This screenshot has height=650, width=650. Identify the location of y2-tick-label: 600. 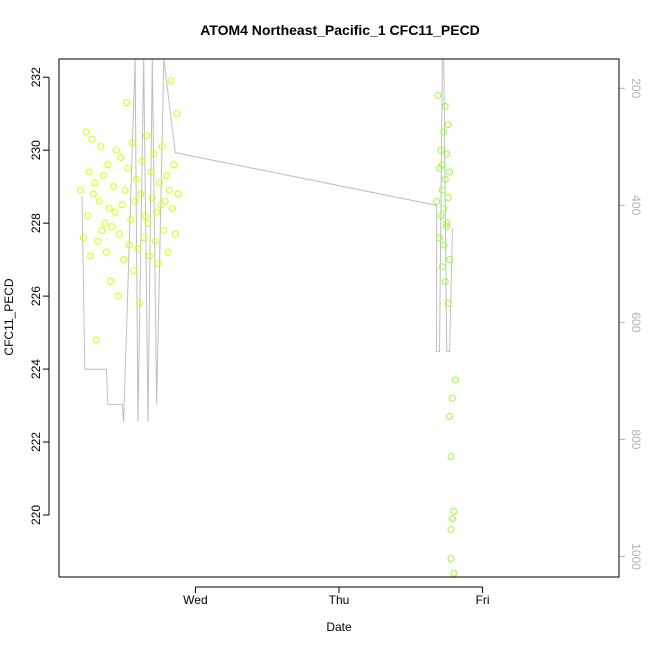
(636, 322).